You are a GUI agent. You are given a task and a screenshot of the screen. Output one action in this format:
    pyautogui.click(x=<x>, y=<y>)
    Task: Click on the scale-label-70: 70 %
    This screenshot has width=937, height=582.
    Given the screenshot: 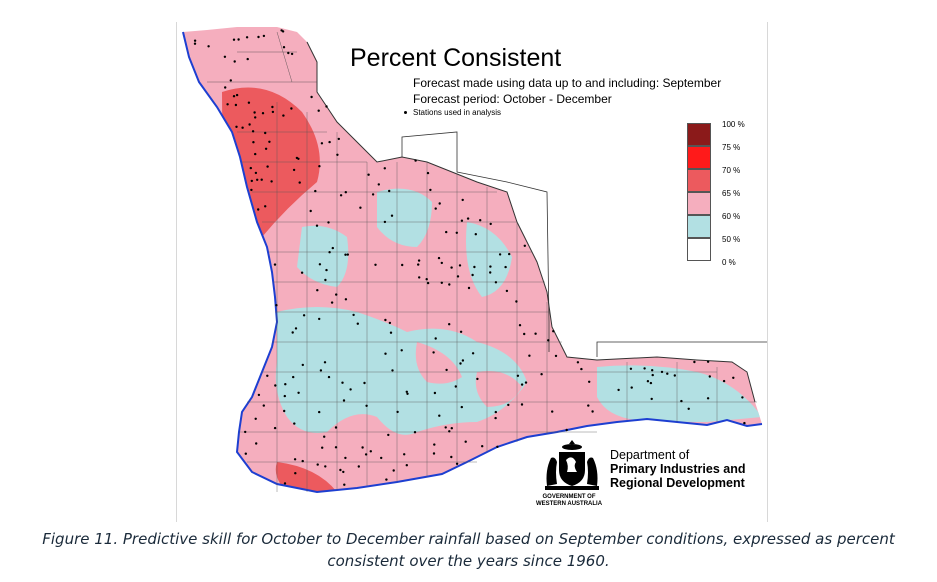 What is the action you would take?
    pyautogui.click(x=731, y=170)
    